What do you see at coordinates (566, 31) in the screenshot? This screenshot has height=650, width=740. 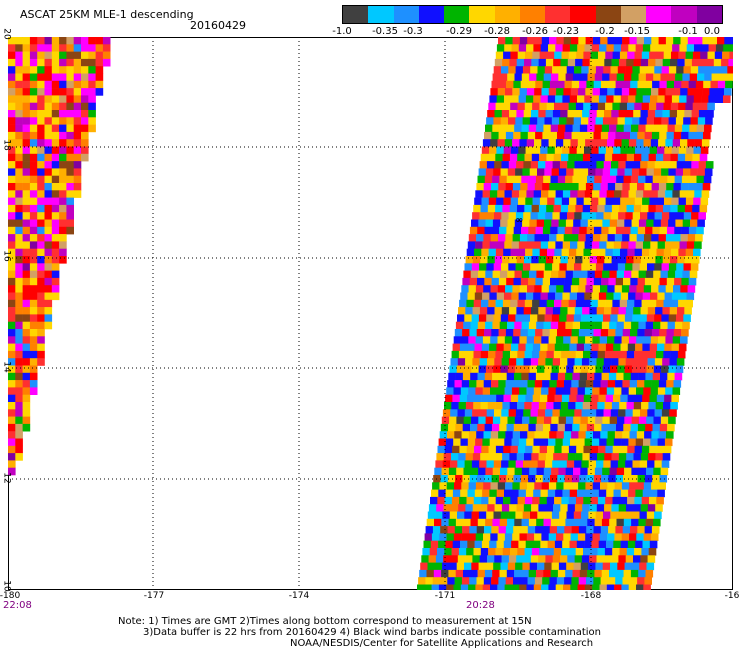 I see `color-scale-label: -0.23` at bounding box center [566, 31].